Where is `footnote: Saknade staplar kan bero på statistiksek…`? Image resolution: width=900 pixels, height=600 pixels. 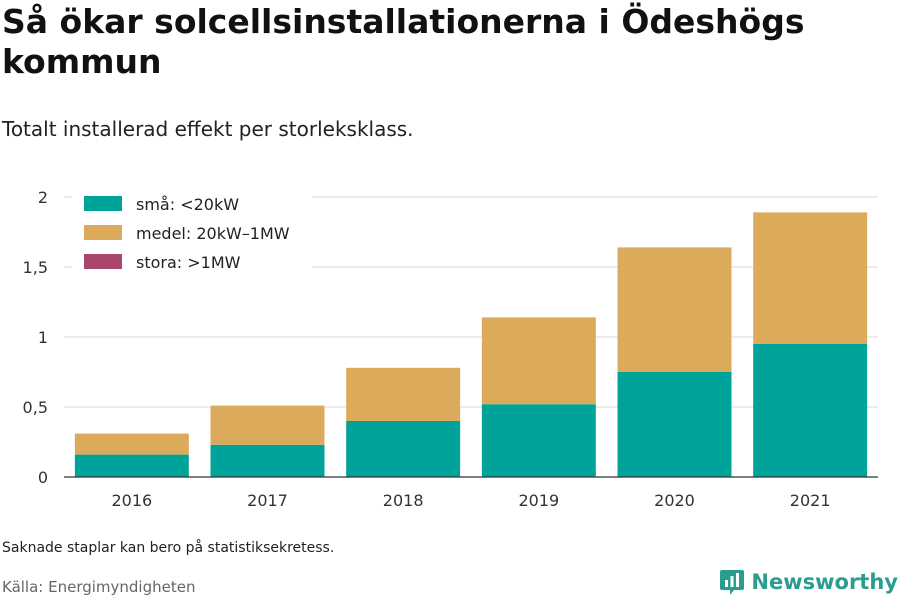
footnote: Saknade staplar kan bero på statistiksek… is located at coordinates (168, 548).